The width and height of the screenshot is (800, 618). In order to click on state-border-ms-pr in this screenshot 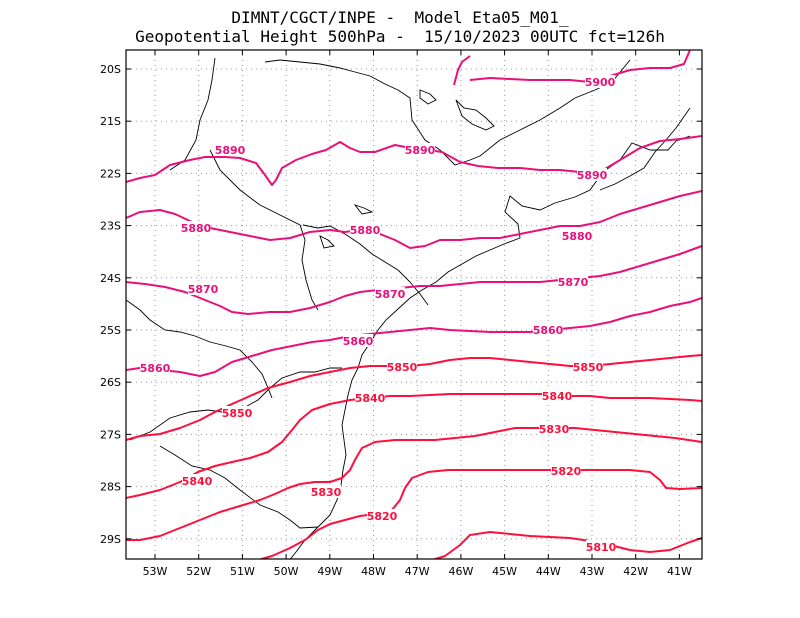, I will do `click(264, 230)`.